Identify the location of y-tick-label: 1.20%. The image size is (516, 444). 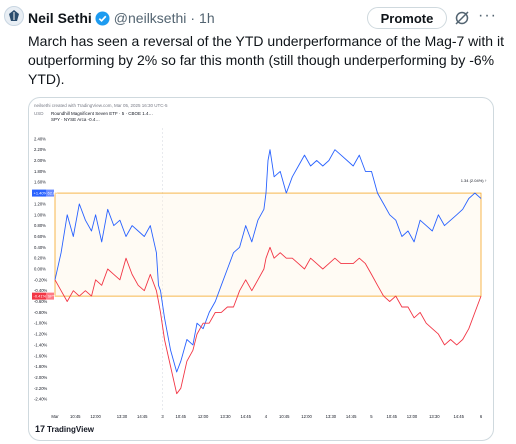
(40, 203).